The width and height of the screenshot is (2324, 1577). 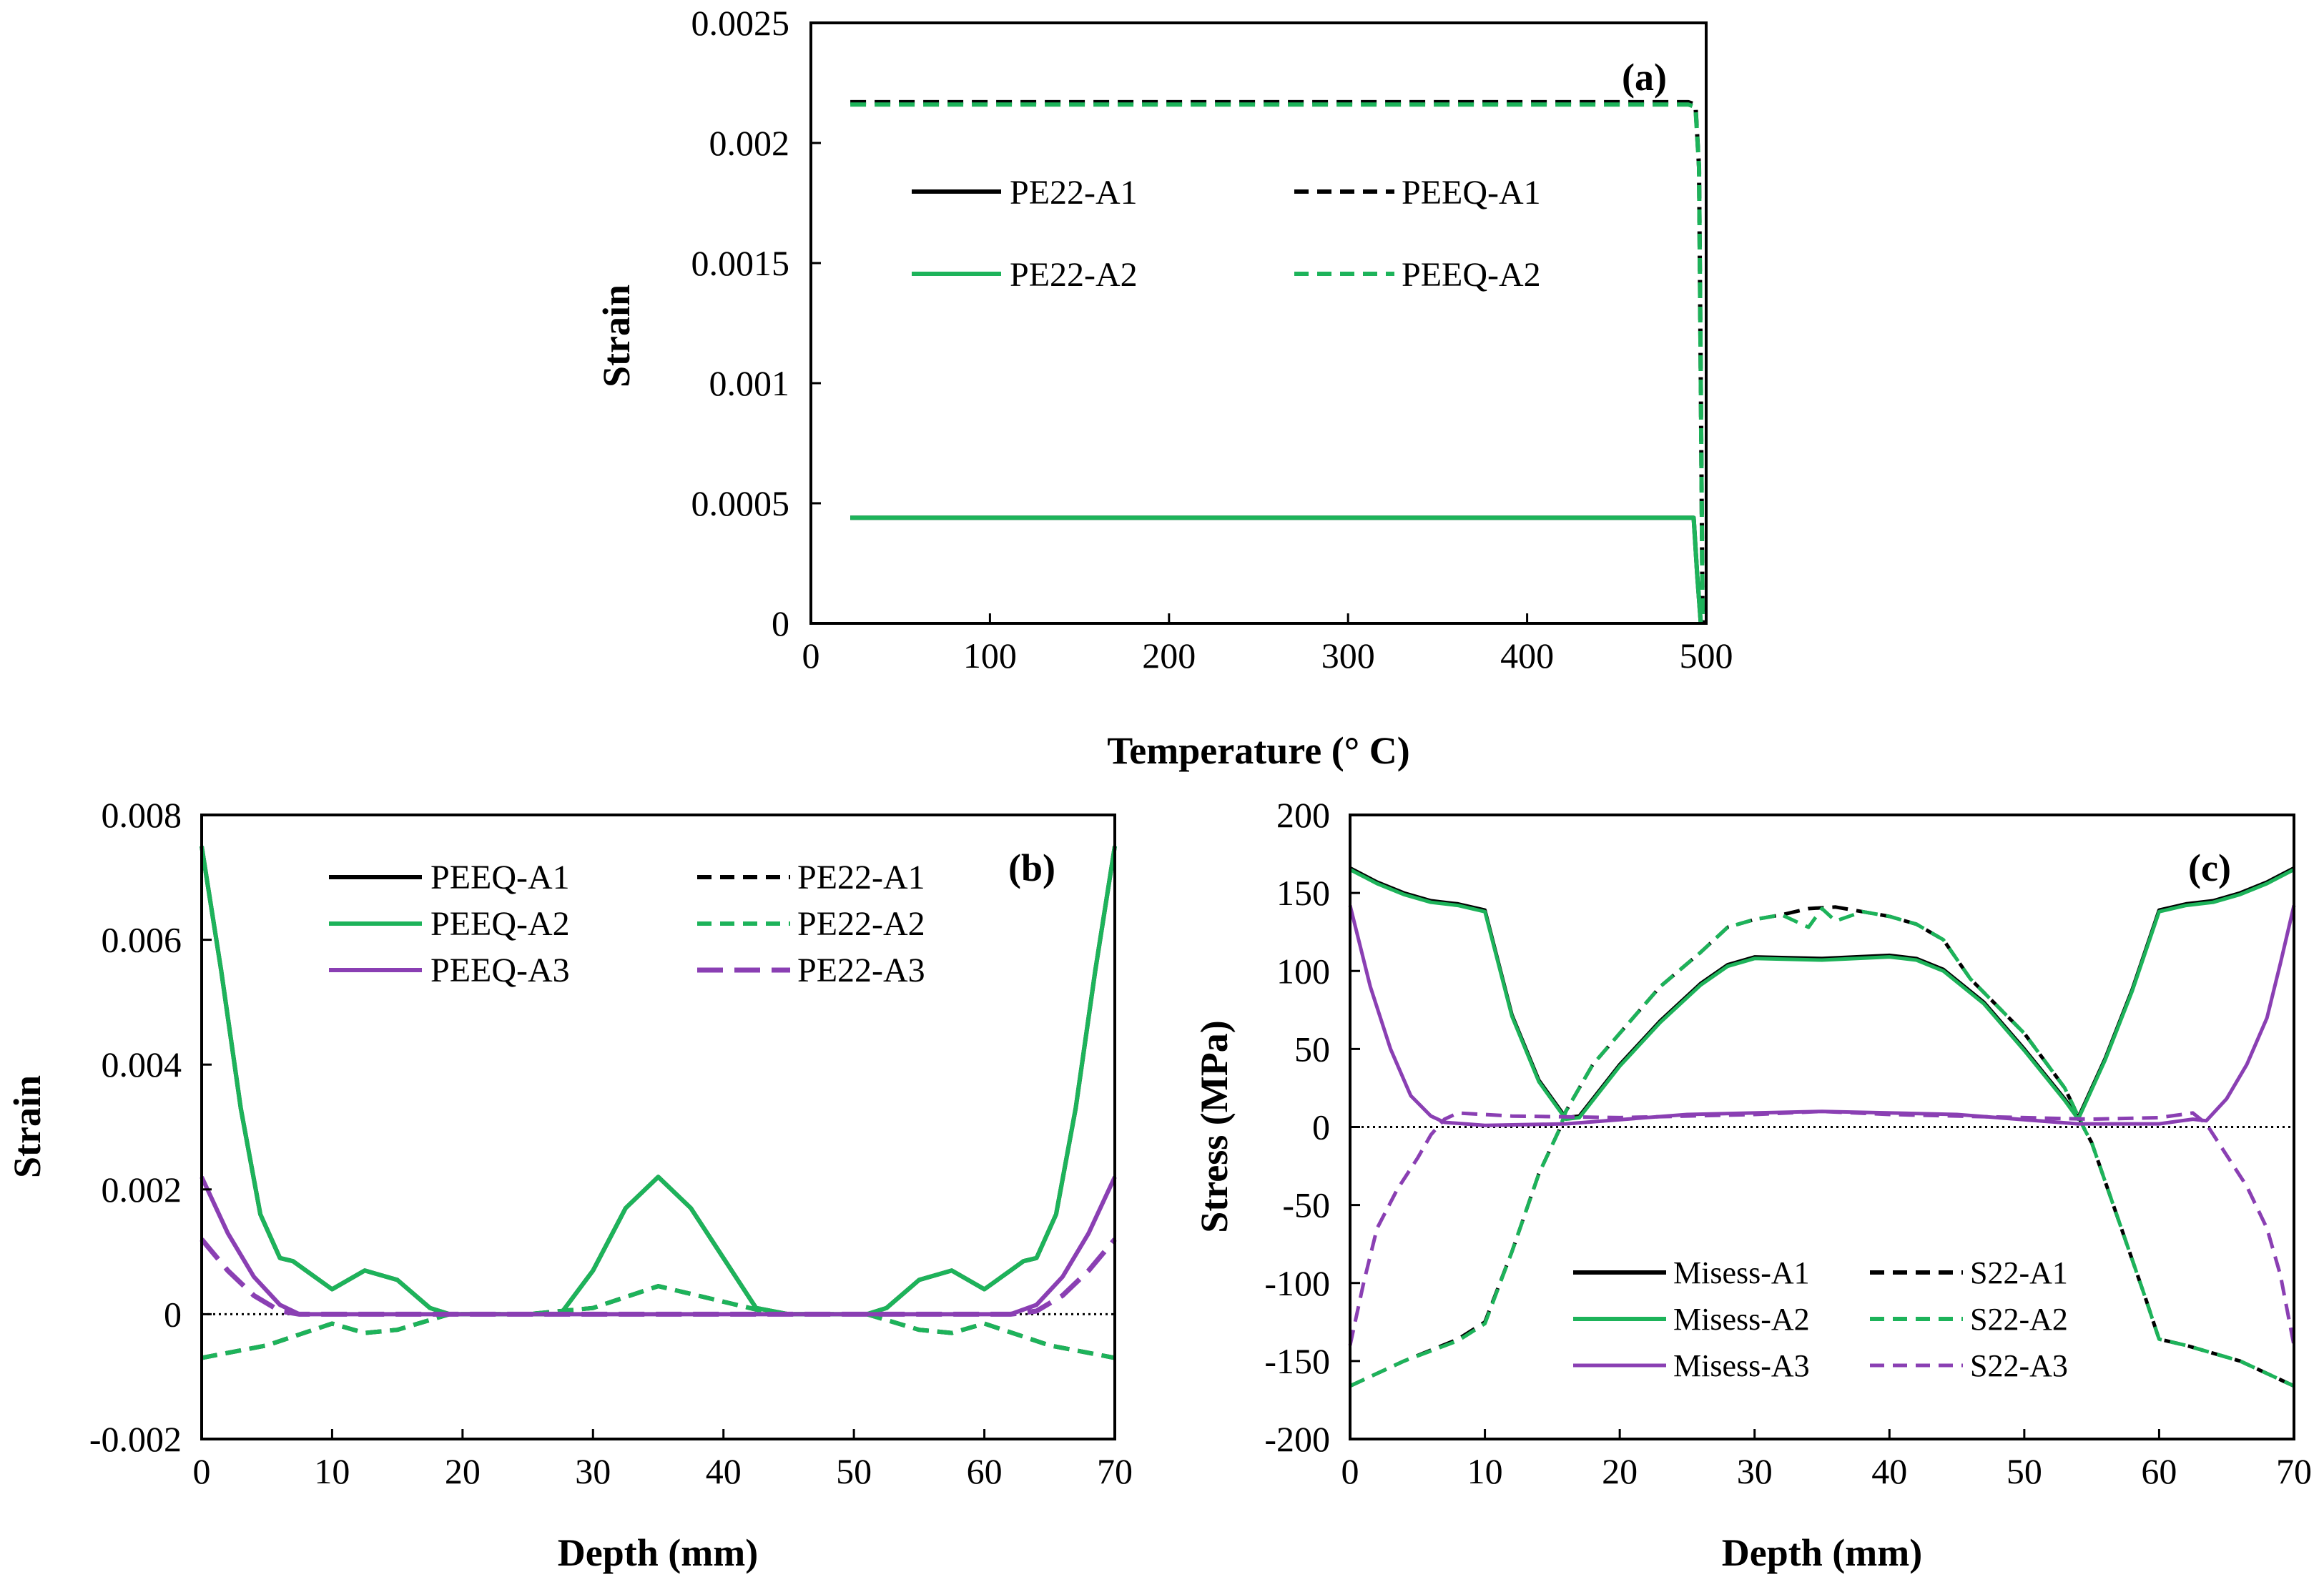 What do you see at coordinates (1303, 815) in the screenshot?
I see `y-tick-label: 200` at bounding box center [1303, 815].